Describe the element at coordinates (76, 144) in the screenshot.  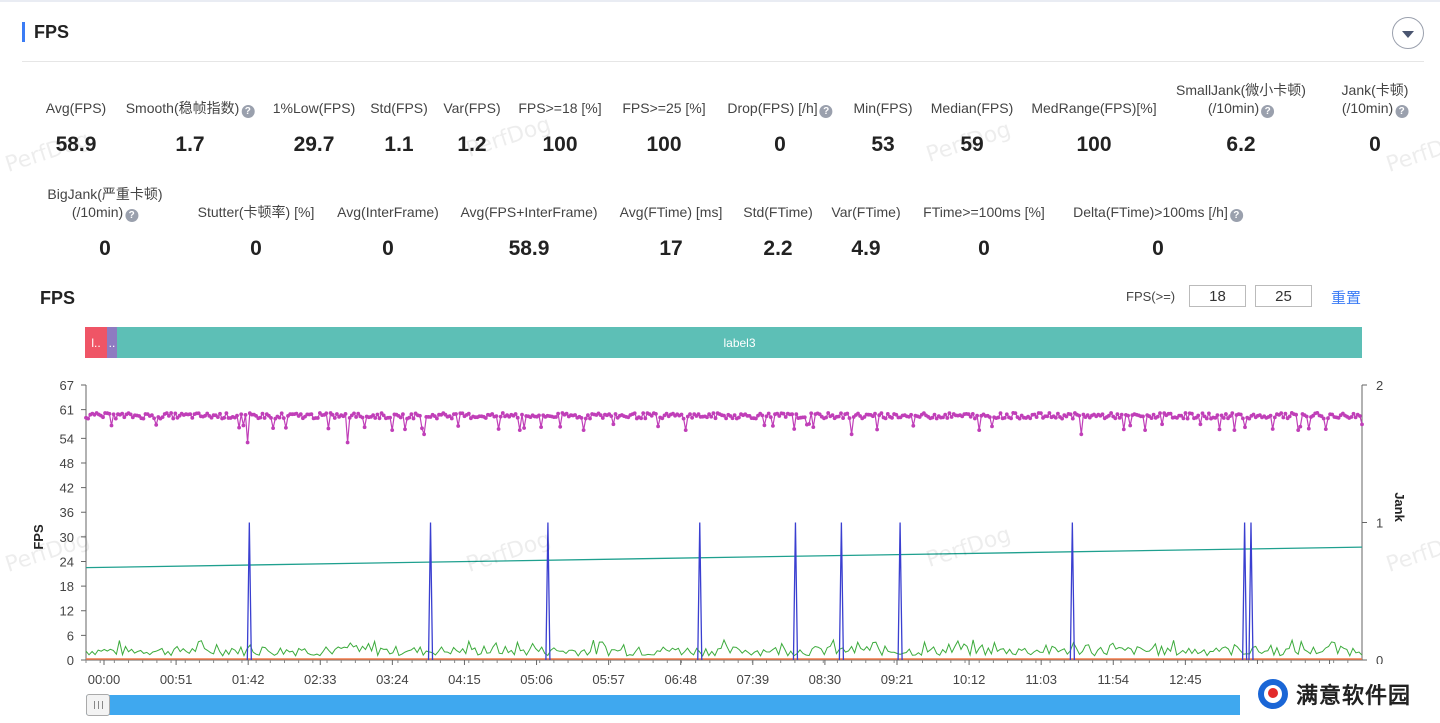
I see `metric-value: 58.9` at that location.